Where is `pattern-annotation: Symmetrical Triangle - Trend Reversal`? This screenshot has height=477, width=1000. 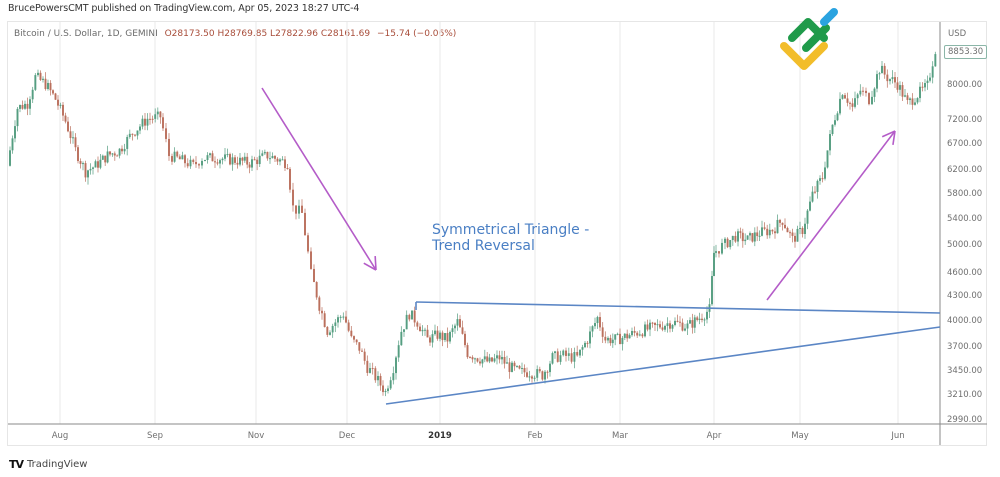 pattern-annotation: Symmetrical Triangle - Trend Reversal is located at coordinates (510, 238).